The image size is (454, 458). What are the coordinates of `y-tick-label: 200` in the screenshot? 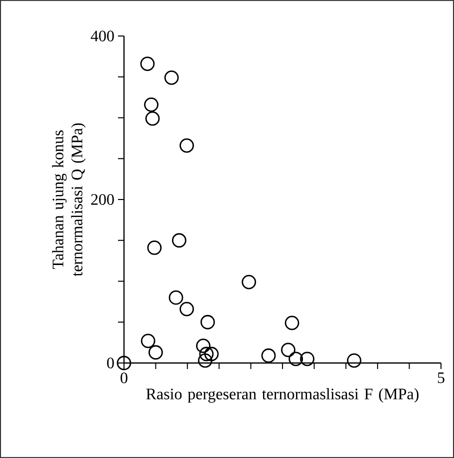 It's located at (102, 199).